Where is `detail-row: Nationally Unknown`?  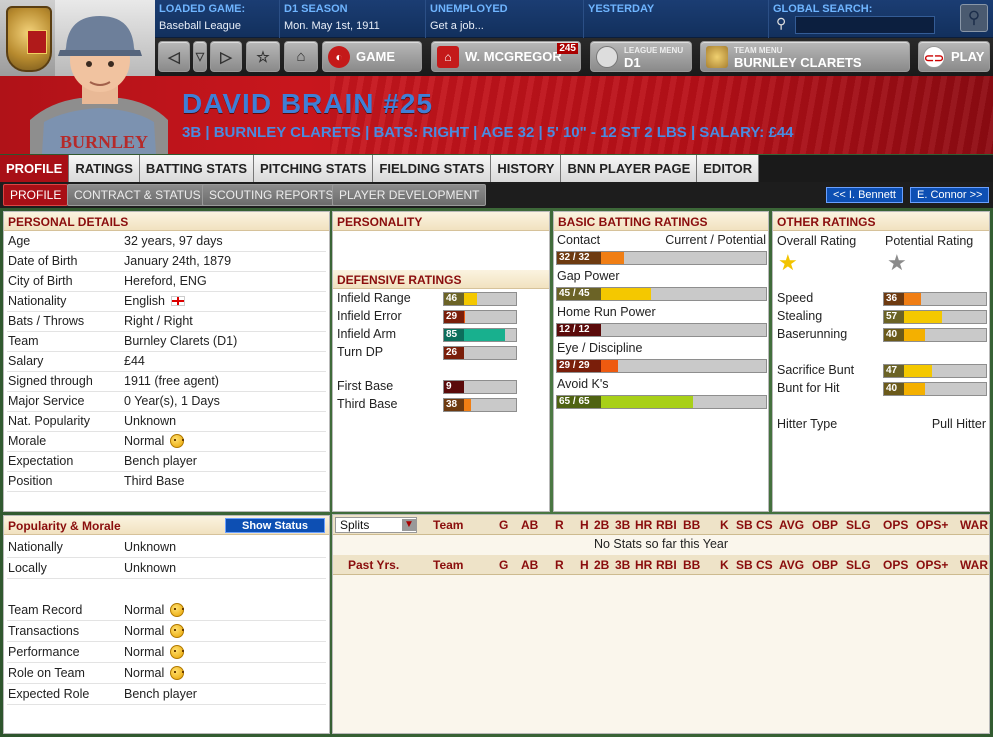 detail-row: Nationally Unknown is located at coordinates (166, 547).